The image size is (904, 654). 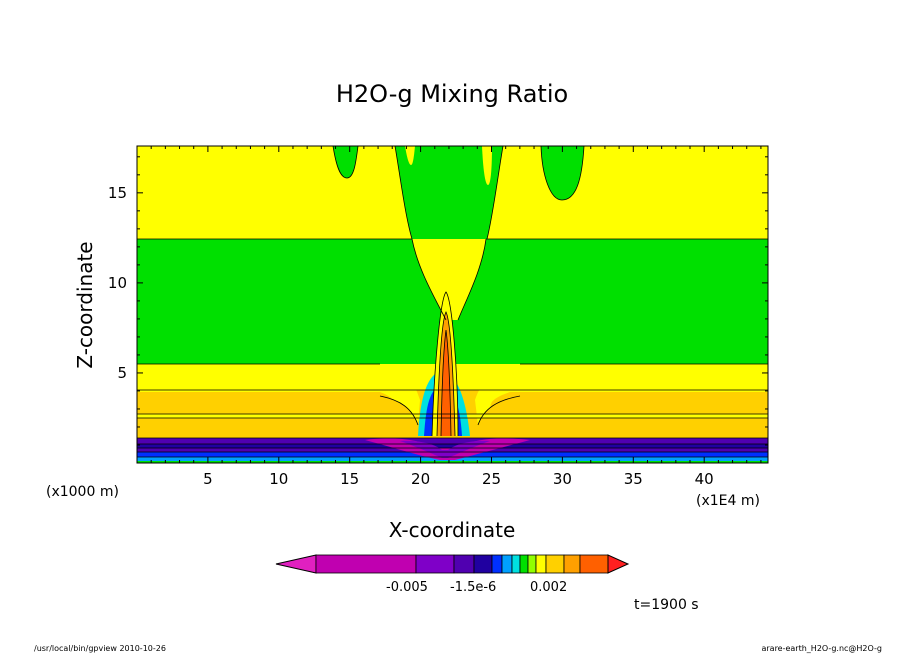 What do you see at coordinates (458, 479) in the screenshot?
I see `x-tick-labels: 5 10 15 20 25 30 35 40` at bounding box center [458, 479].